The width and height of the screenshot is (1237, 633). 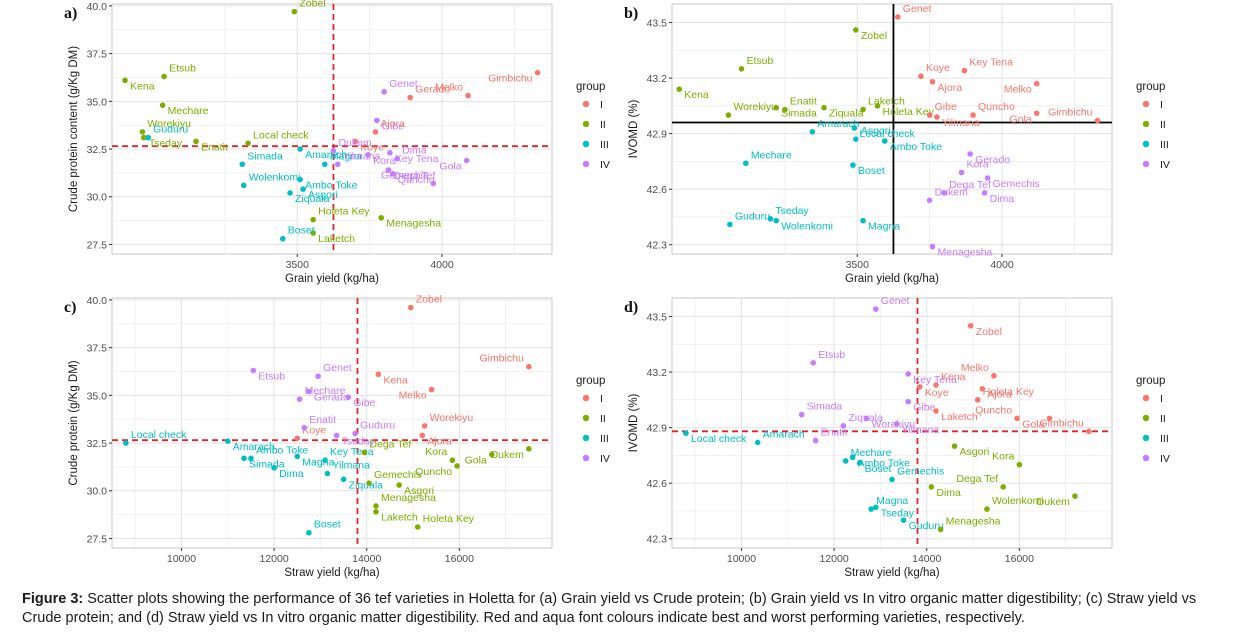 What do you see at coordinates (97, 102) in the screenshot?
I see `y-tick-label: 35.0` at bounding box center [97, 102].